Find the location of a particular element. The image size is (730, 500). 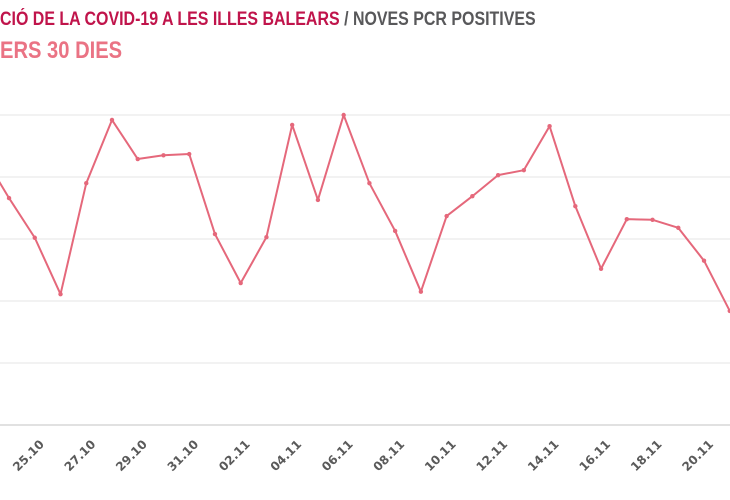

x-tick-label: 27.10 is located at coordinates (80, 455).